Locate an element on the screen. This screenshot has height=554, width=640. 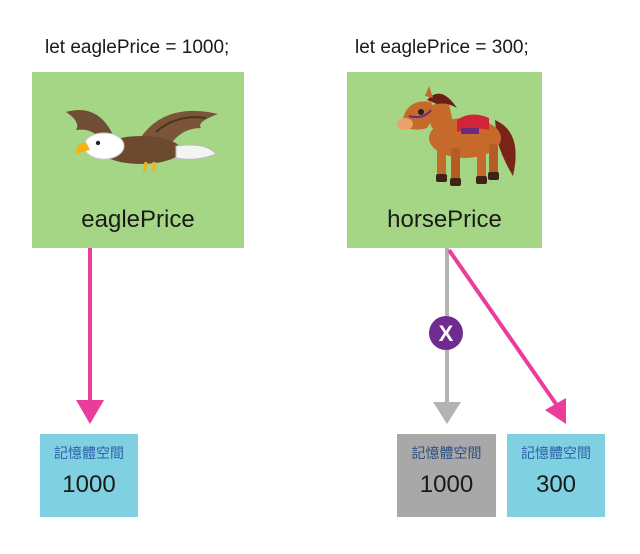
eagle-memory-cell: 記憶體空間 1000 is located at coordinates (89, 475).